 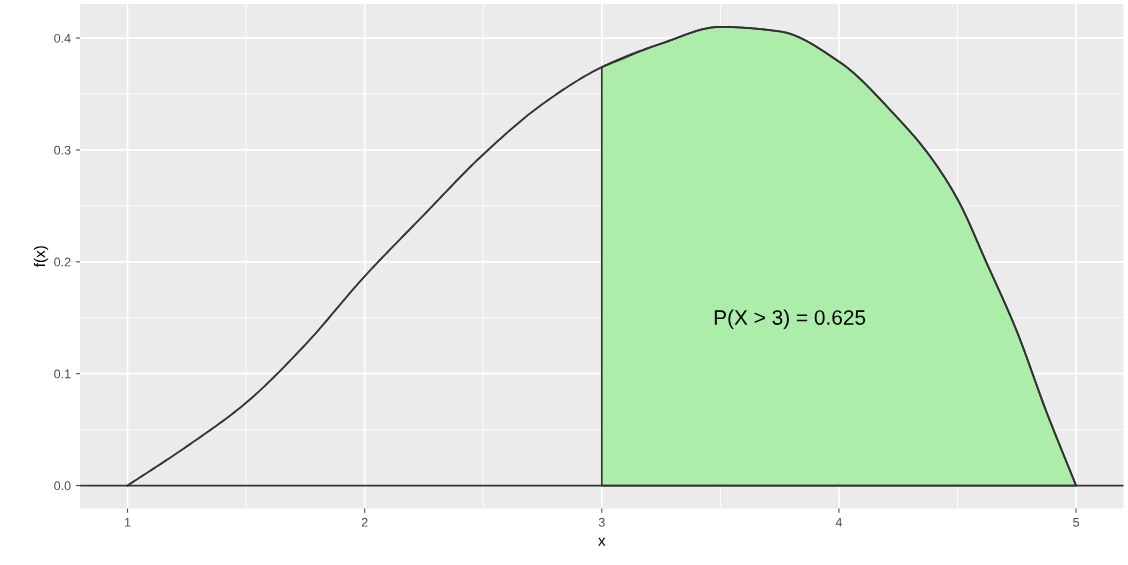 I want to click on y-tick-label: 0.1, so click(x=62, y=374).